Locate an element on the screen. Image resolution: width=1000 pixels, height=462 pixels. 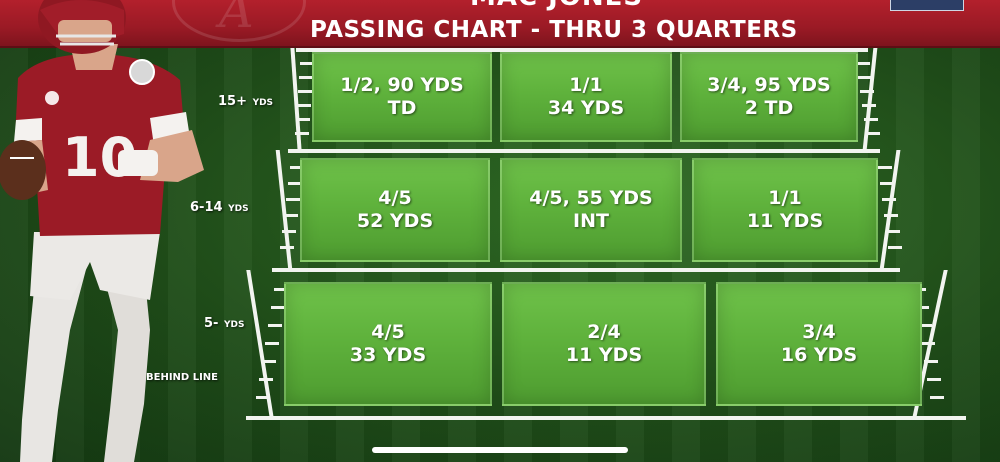
zone-short-middle: 2/4 11 YDS is located at coordinates (604, 344).